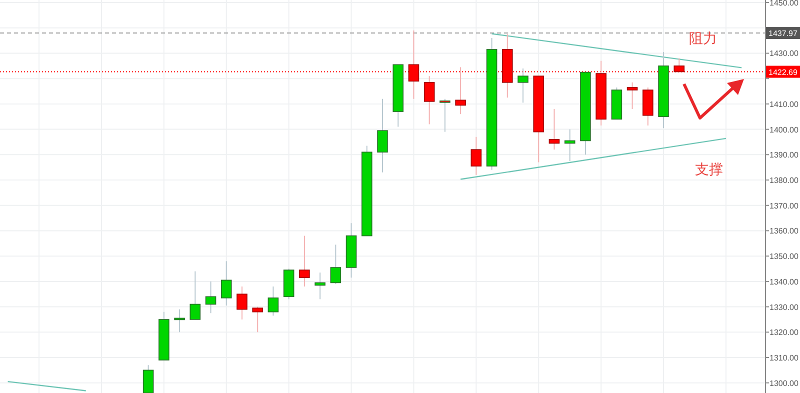 The image size is (800, 393). What do you see at coordinates (785, 4) in the screenshot?
I see `y-tick-label: 1450.00` at bounding box center [785, 4].